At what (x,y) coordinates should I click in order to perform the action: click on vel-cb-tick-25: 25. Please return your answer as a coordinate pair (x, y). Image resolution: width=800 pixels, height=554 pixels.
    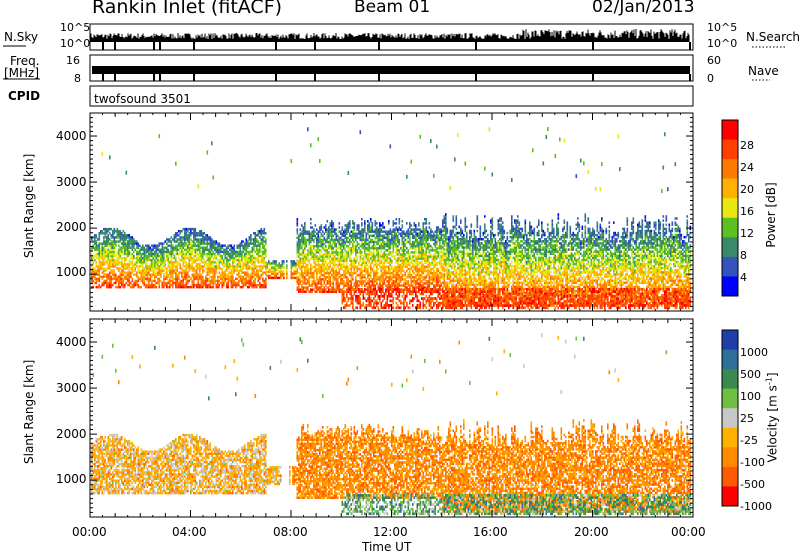
    Looking at the image, I should click on (747, 418).